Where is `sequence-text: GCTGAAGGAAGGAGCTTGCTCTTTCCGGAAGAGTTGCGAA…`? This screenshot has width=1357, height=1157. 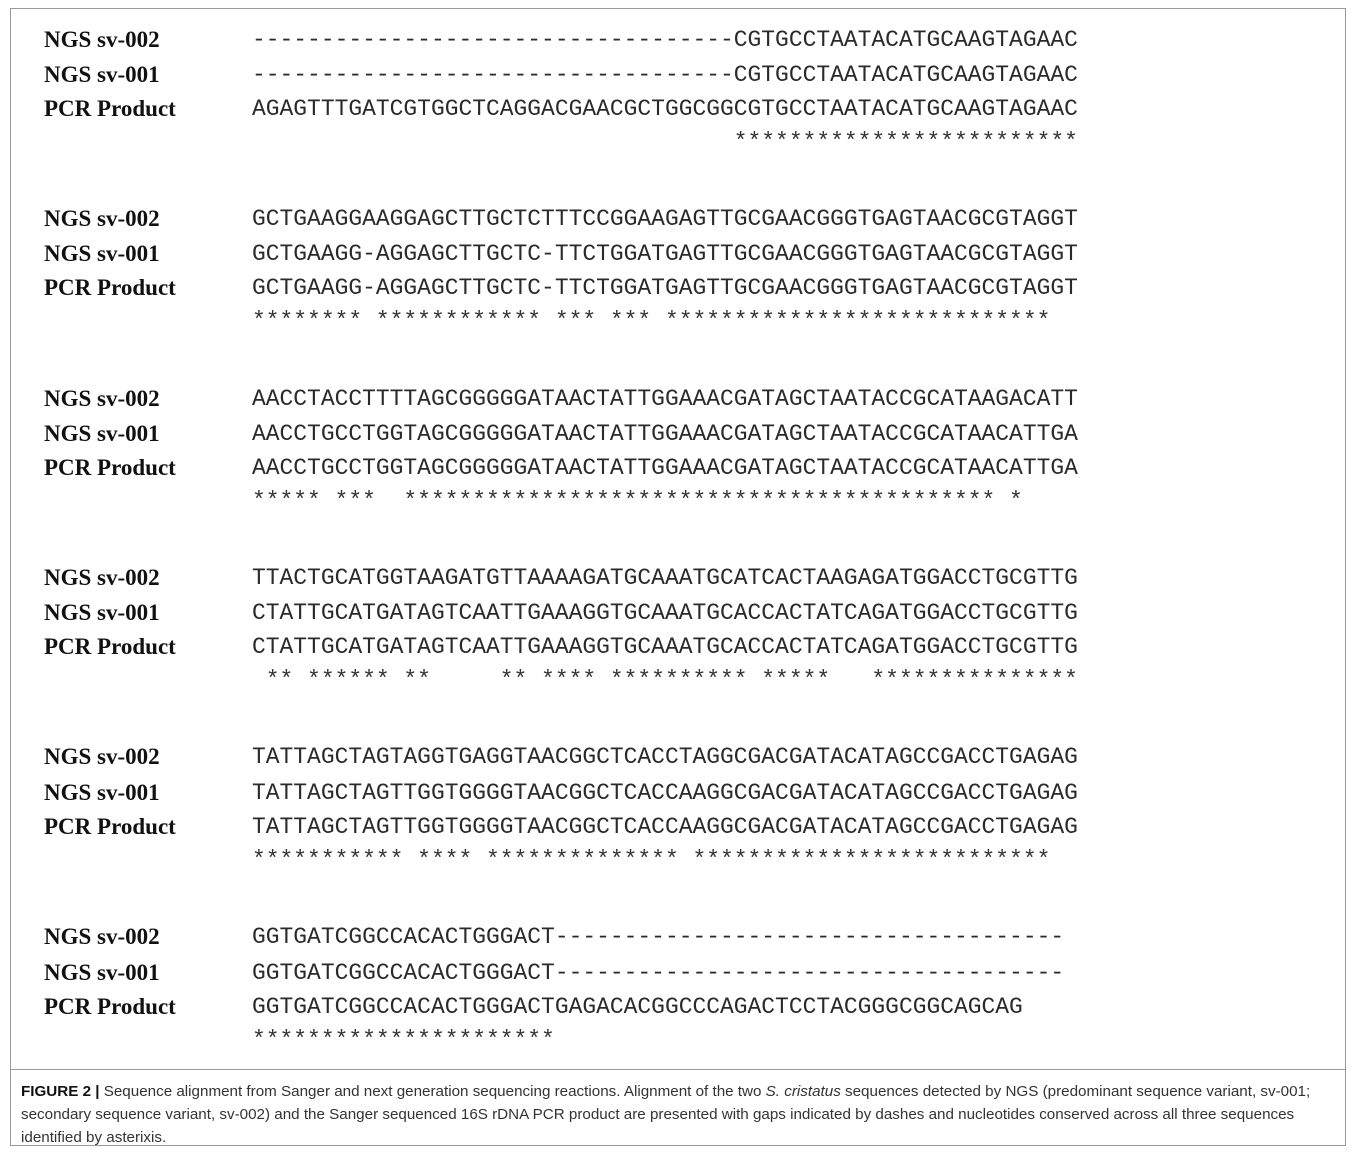
sequence-text: GCTGAAGGAAGGAGCTTGCTCTTTCCGGAAGAGTTGCGAA… is located at coordinates (665, 219).